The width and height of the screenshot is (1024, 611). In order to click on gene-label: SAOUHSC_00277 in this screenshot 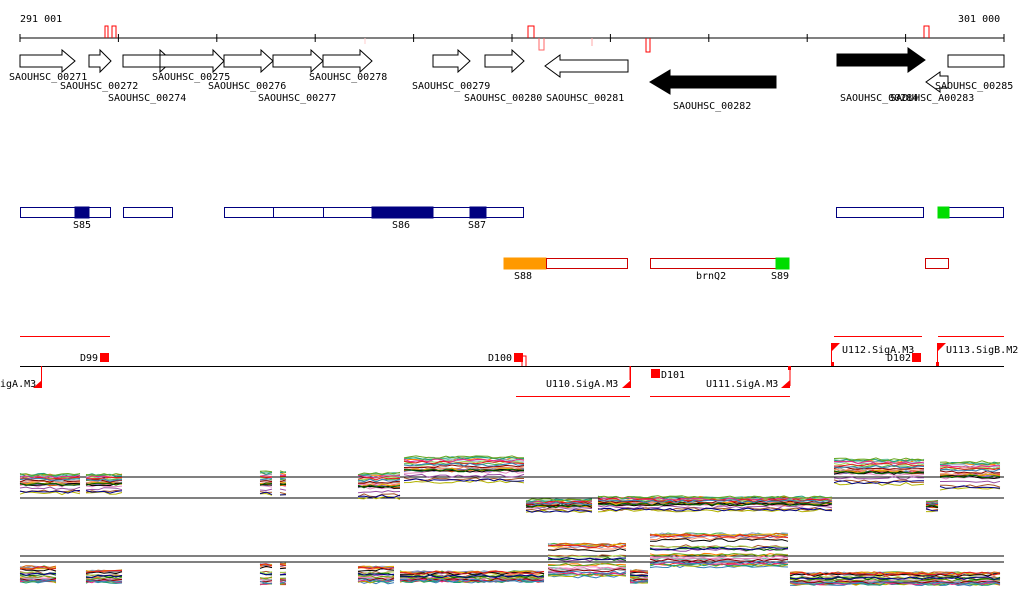, I will do `click(297, 98)`.